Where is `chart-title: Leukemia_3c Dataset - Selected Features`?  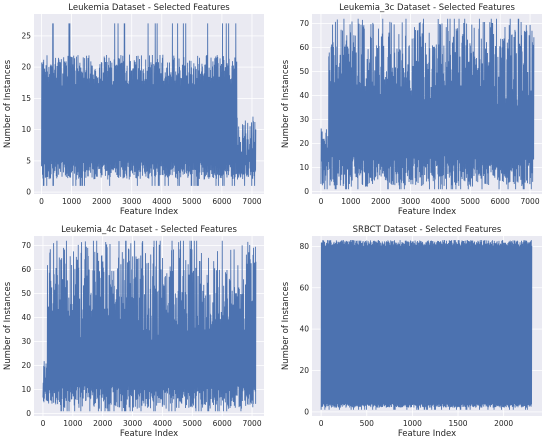 chart-title: Leukemia_3c Dataset - Selected Features is located at coordinates (427, 8).